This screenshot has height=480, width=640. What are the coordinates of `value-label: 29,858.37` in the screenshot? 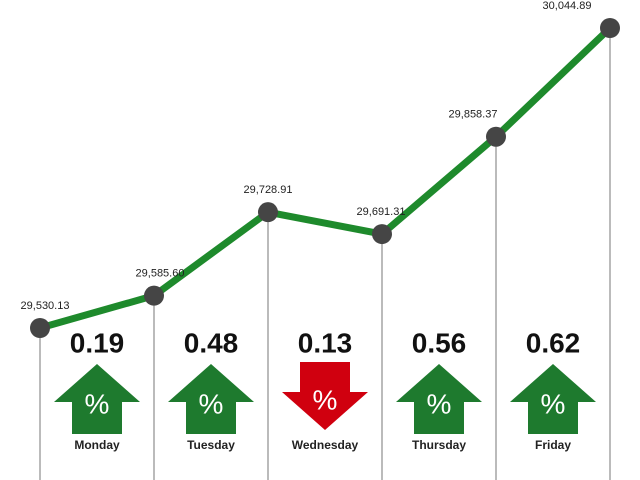 It's located at (473, 115).